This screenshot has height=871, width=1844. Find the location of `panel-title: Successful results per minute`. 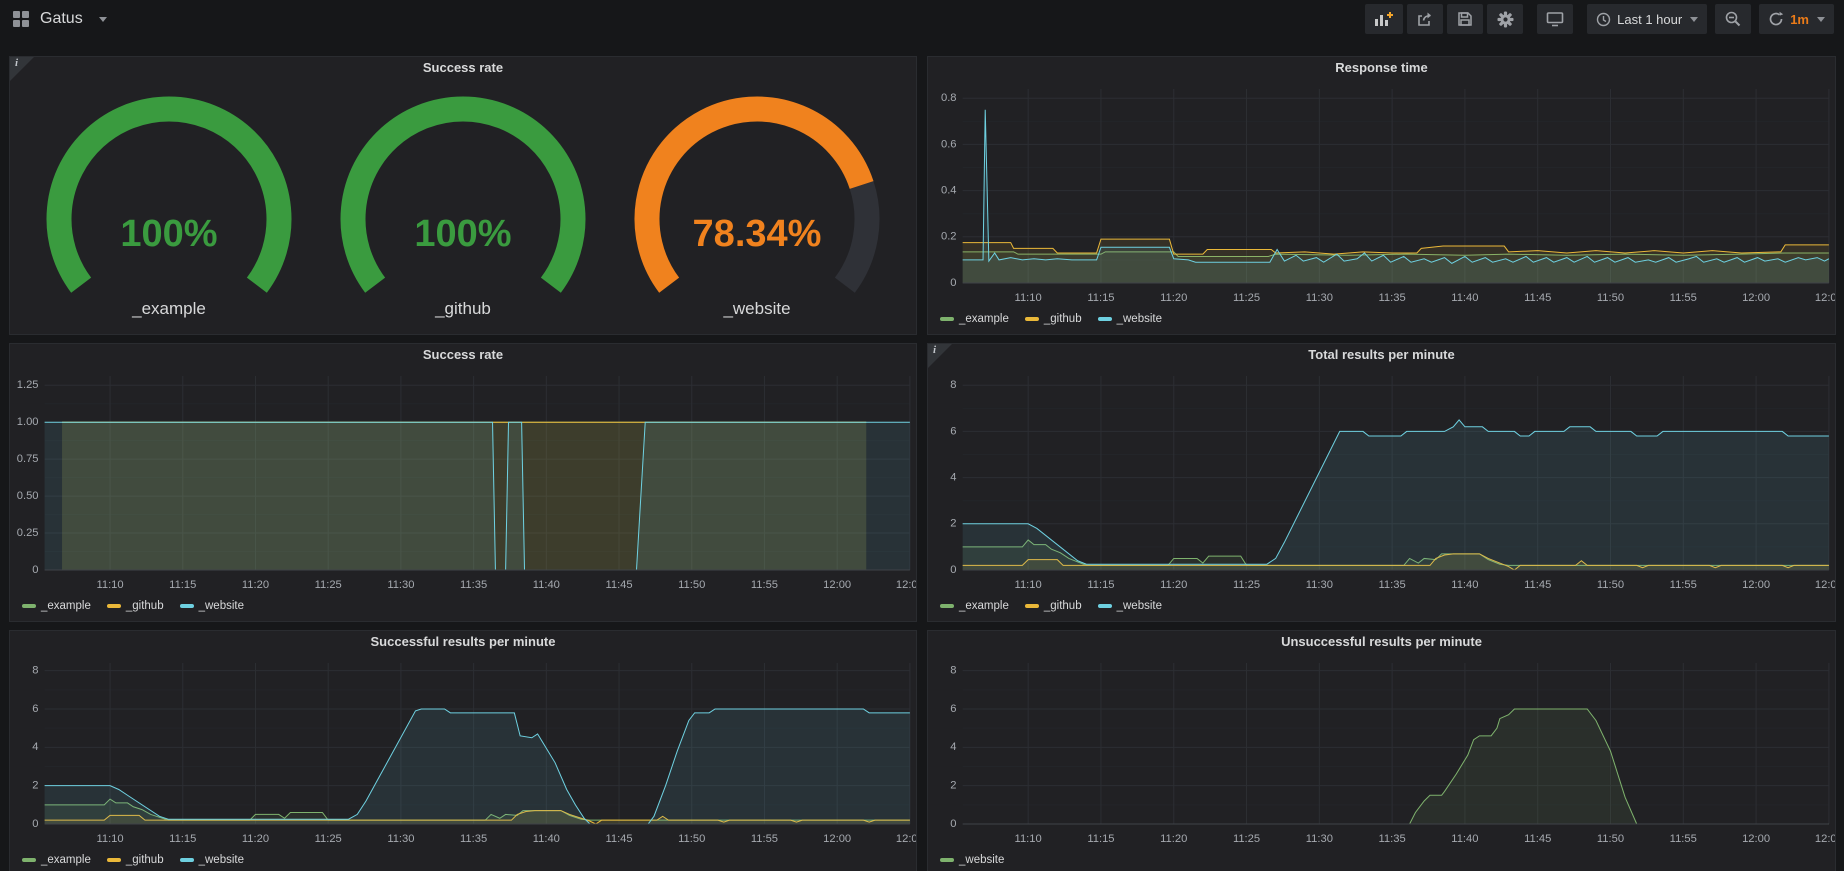

panel-title: Successful results per minute is located at coordinates (463, 641).